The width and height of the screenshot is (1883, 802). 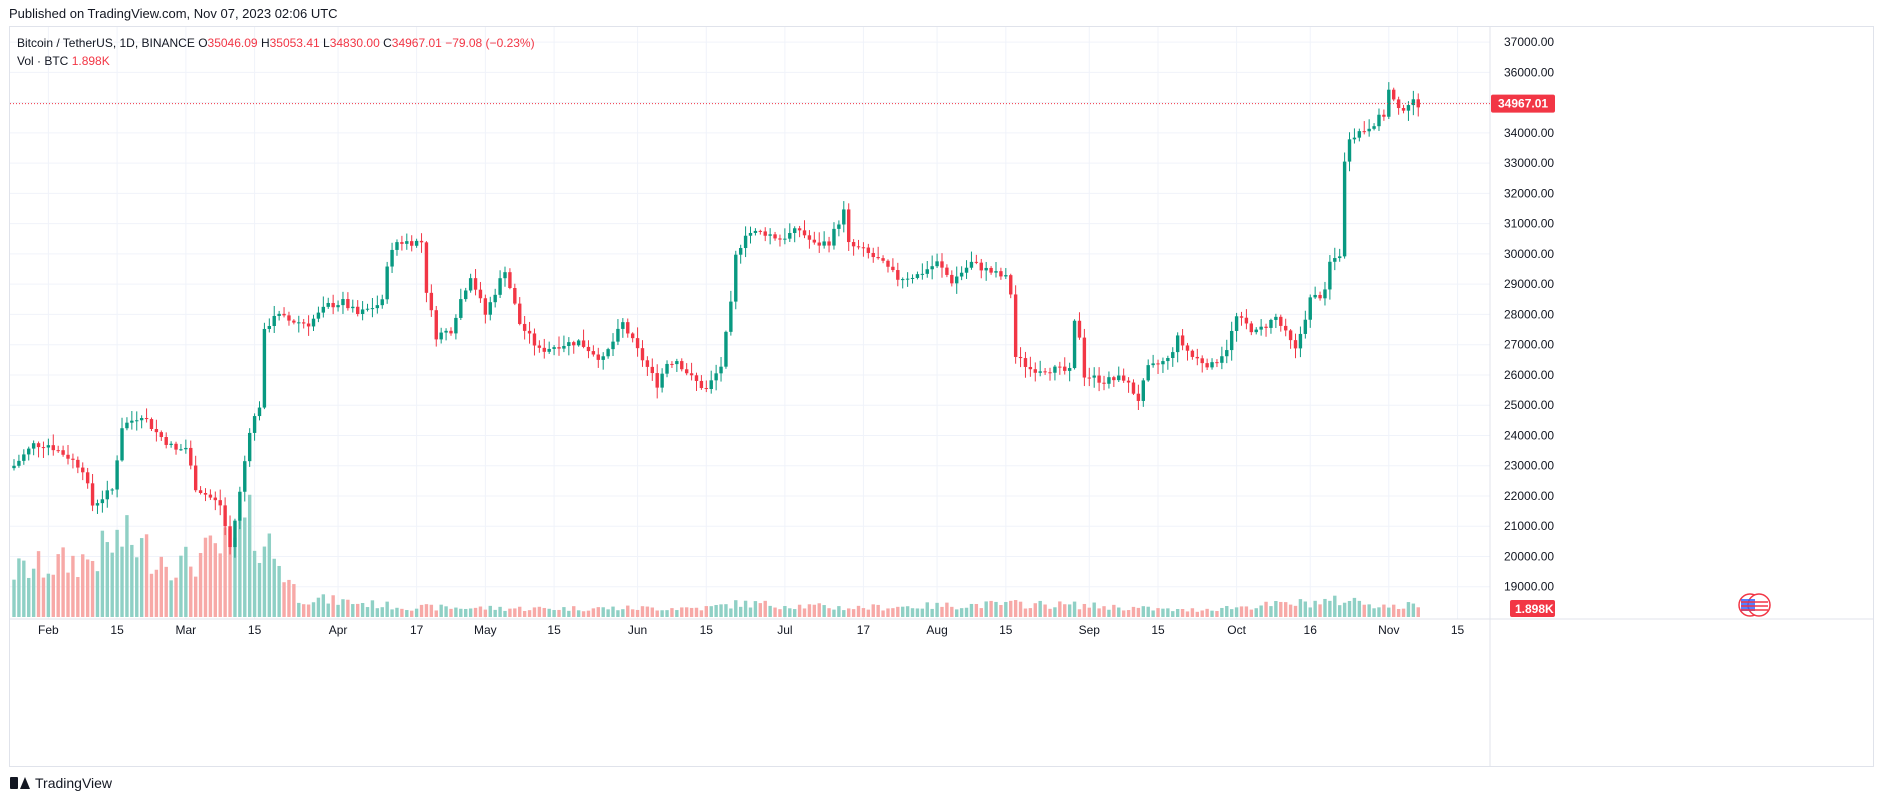 I want to click on footer-brand: TradingView, so click(x=61, y=783).